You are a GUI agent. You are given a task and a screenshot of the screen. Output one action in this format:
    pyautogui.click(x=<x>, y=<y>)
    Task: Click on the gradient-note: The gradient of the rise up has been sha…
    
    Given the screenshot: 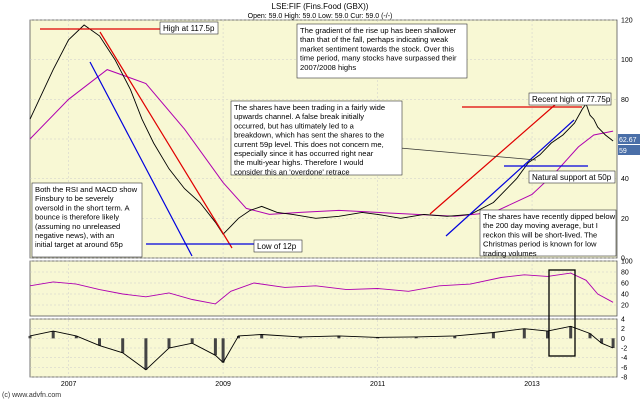 What is the action you would take?
    pyautogui.click(x=382, y=51)
    